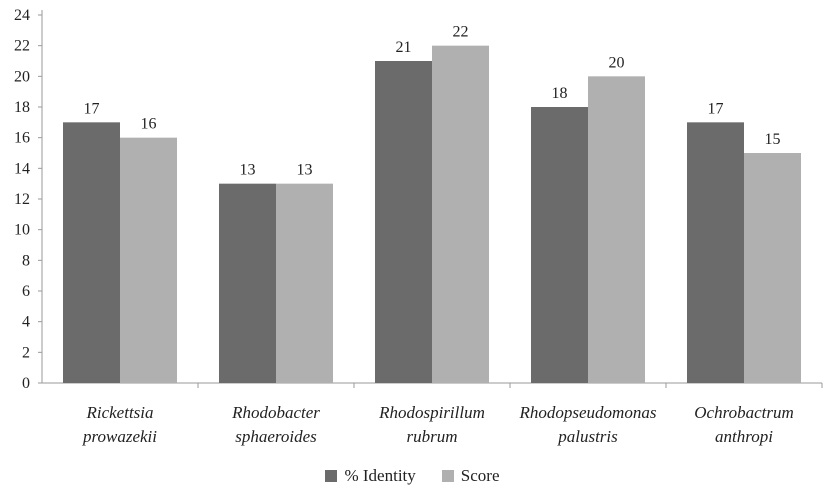  What do you see at coordinates (743, 412) in the screenshot?
I see `x-tick-label: Ochrobactrum` at bounding box center [743, 412].